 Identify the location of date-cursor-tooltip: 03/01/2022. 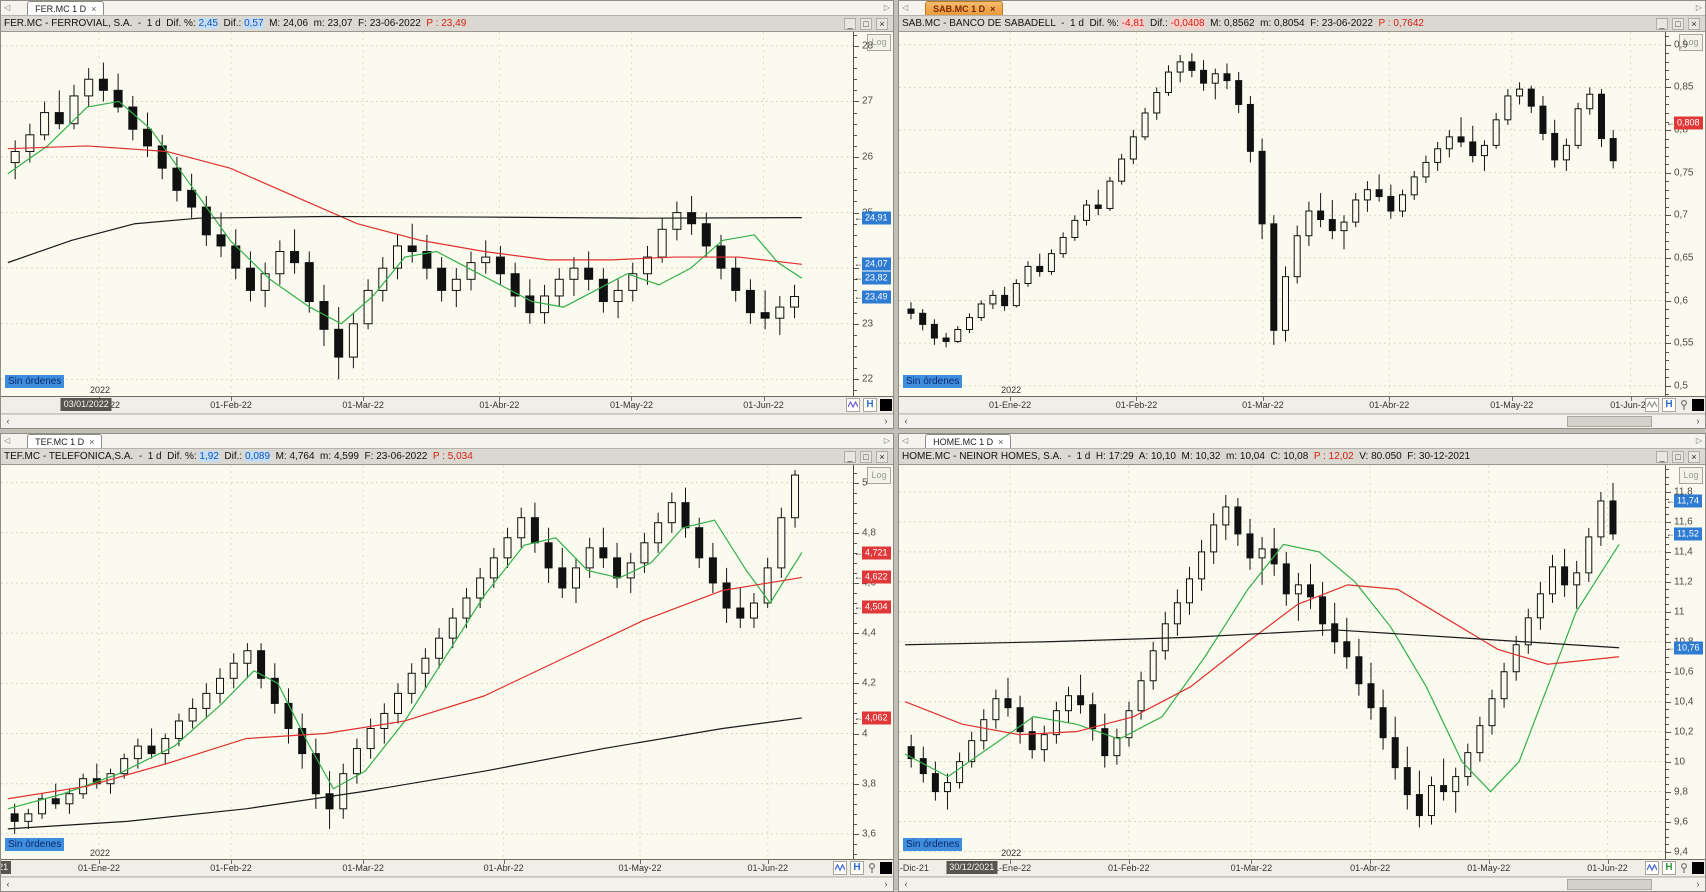
(86, 404).